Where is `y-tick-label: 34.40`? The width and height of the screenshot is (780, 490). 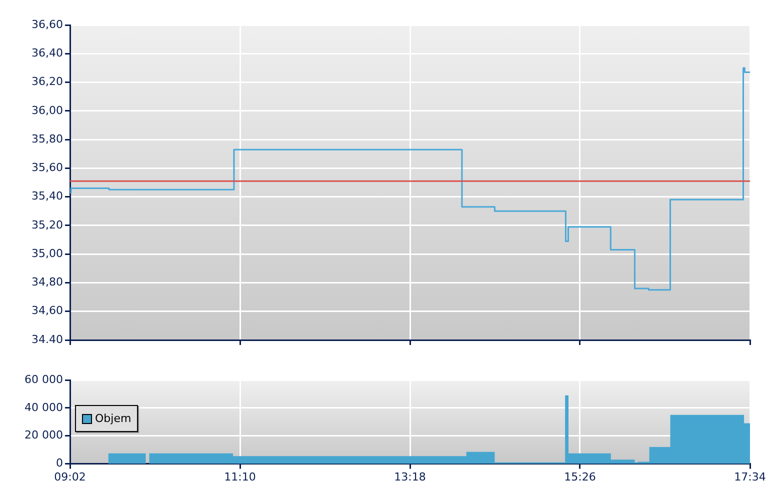
y-tick-label: 34.40 is located at coordinates (47, 339).